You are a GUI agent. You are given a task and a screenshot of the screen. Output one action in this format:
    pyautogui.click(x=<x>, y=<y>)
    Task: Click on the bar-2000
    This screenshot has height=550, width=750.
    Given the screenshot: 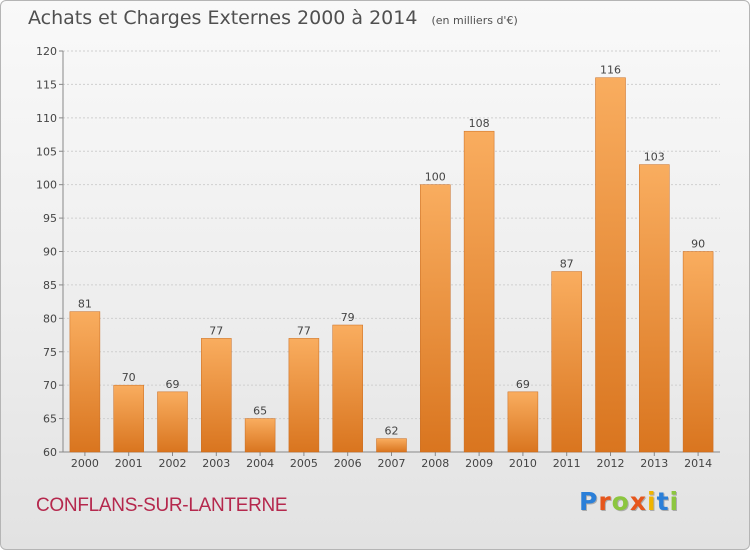 What is the action you would take?
    pyautogui.click(x=85, y=382)
    